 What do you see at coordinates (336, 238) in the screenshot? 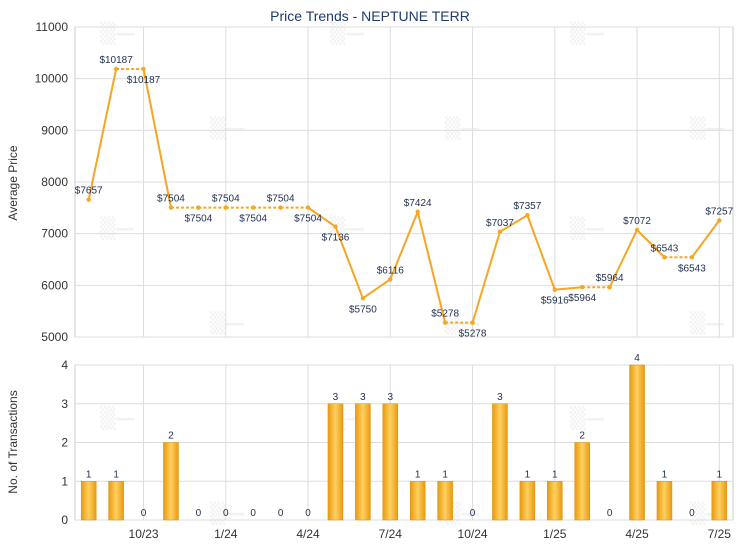
I see `price-data-label: $7136` at bounding box center [336, 238].